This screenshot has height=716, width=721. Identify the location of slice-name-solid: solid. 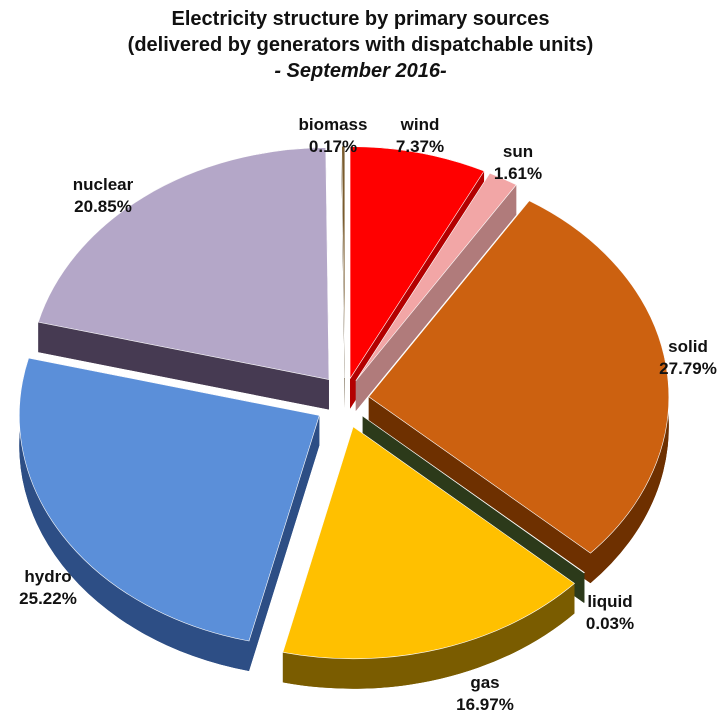
(688, 346).